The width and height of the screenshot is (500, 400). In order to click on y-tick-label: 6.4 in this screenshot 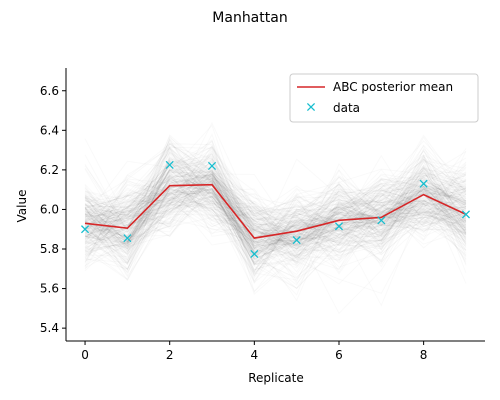, I will do `click(49, 130)`.